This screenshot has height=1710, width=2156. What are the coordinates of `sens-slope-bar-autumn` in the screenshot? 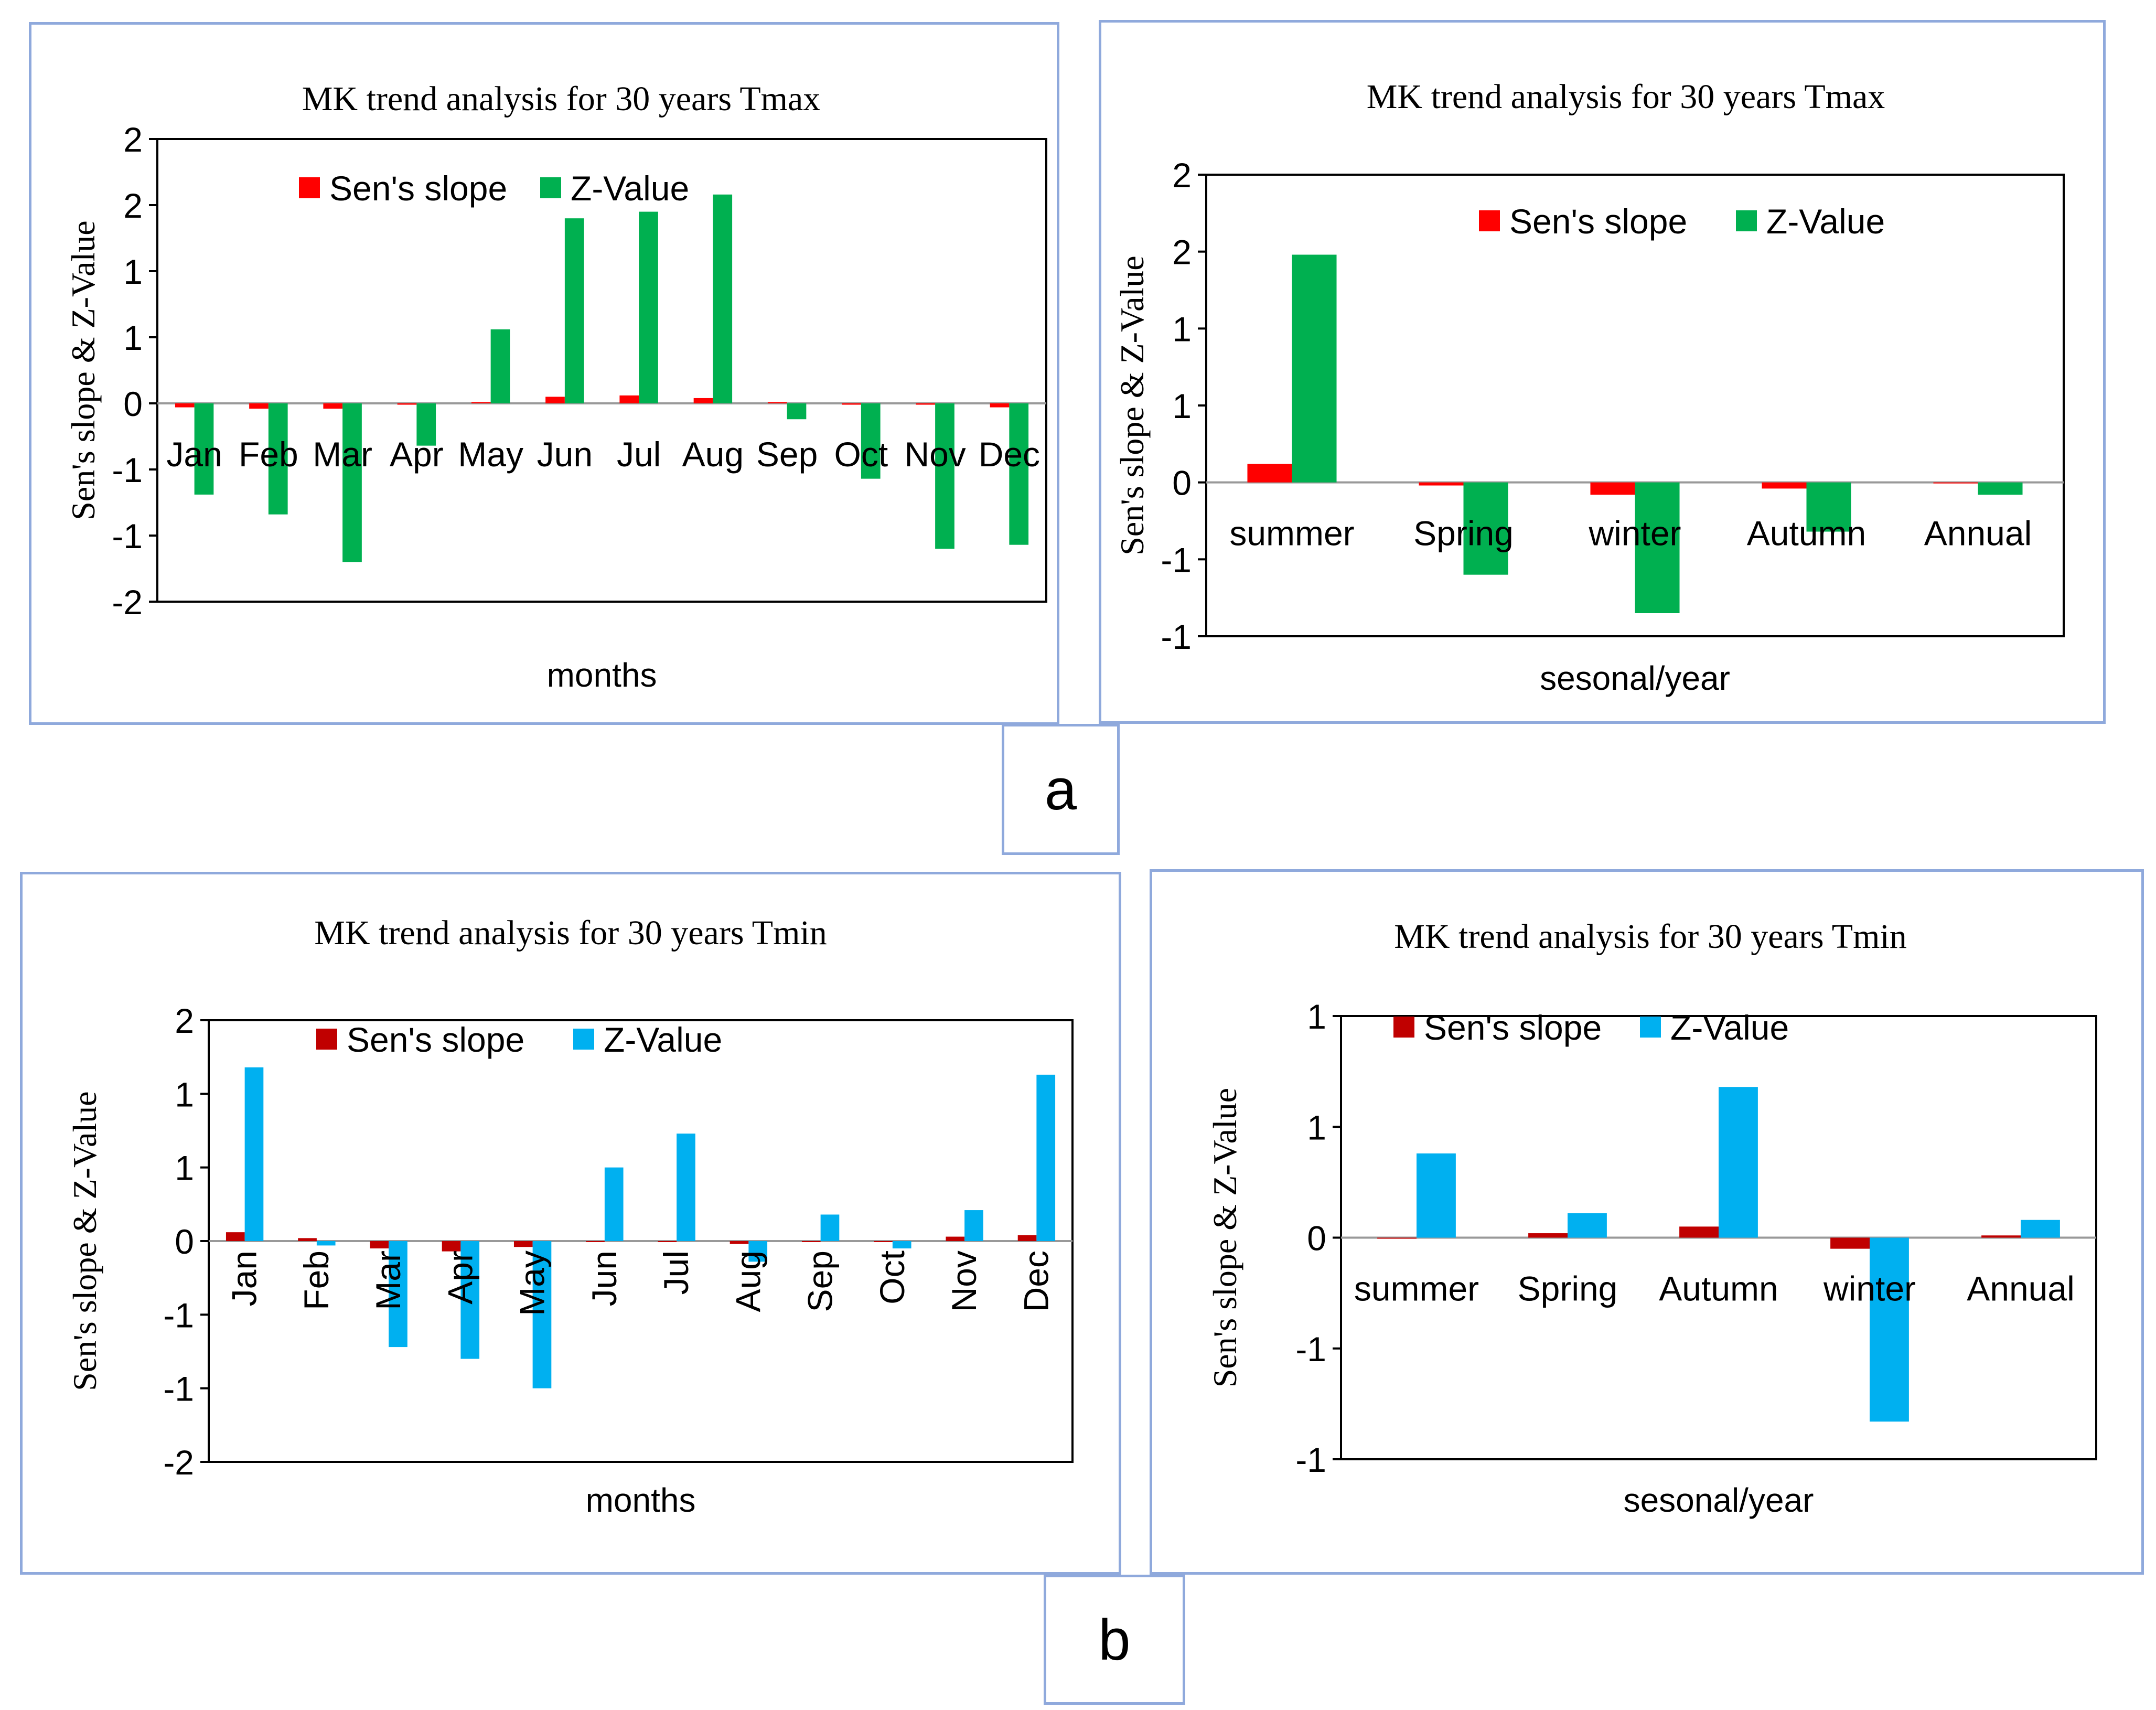 It's located at (1699, 1232).